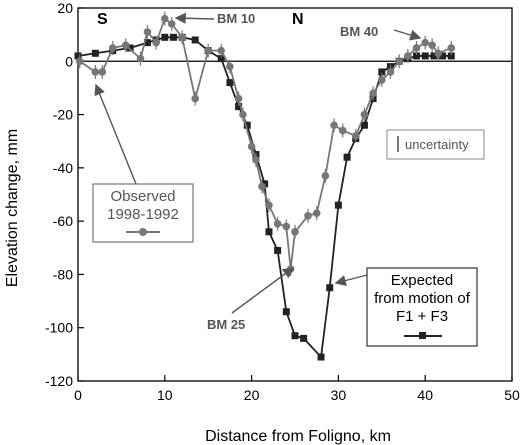 The width and height of the screenshot is (520, 445). I want to click on y-tick-label: -120, so click(59, 381).